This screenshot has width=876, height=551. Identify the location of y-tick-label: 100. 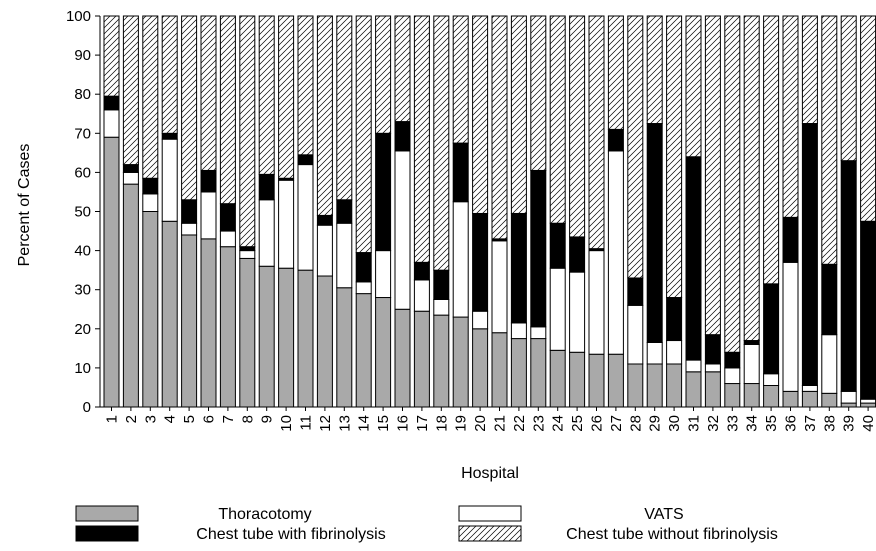
(78, 16).